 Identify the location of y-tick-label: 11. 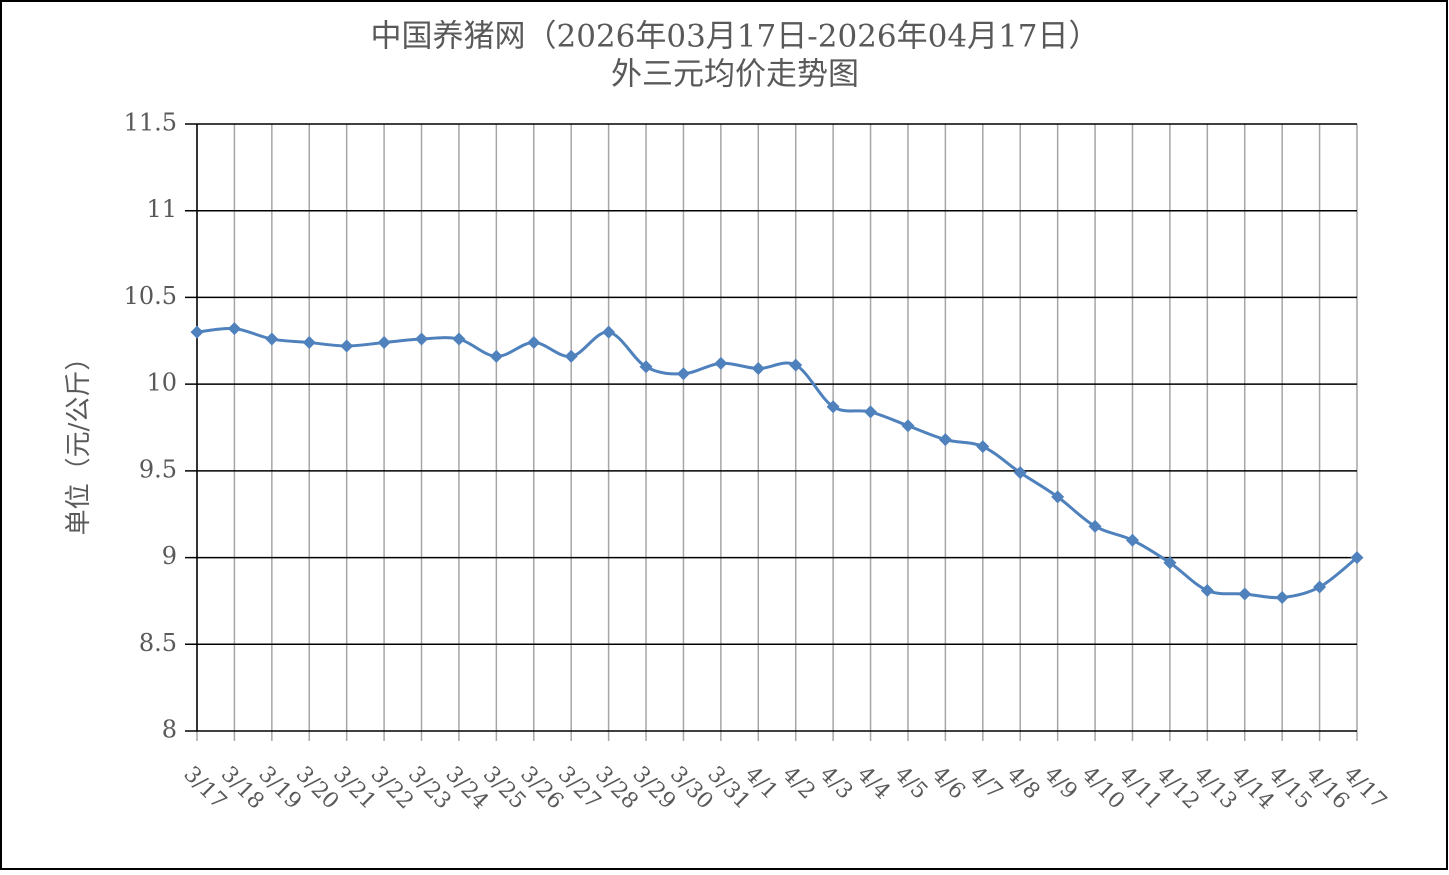
(161, 209).